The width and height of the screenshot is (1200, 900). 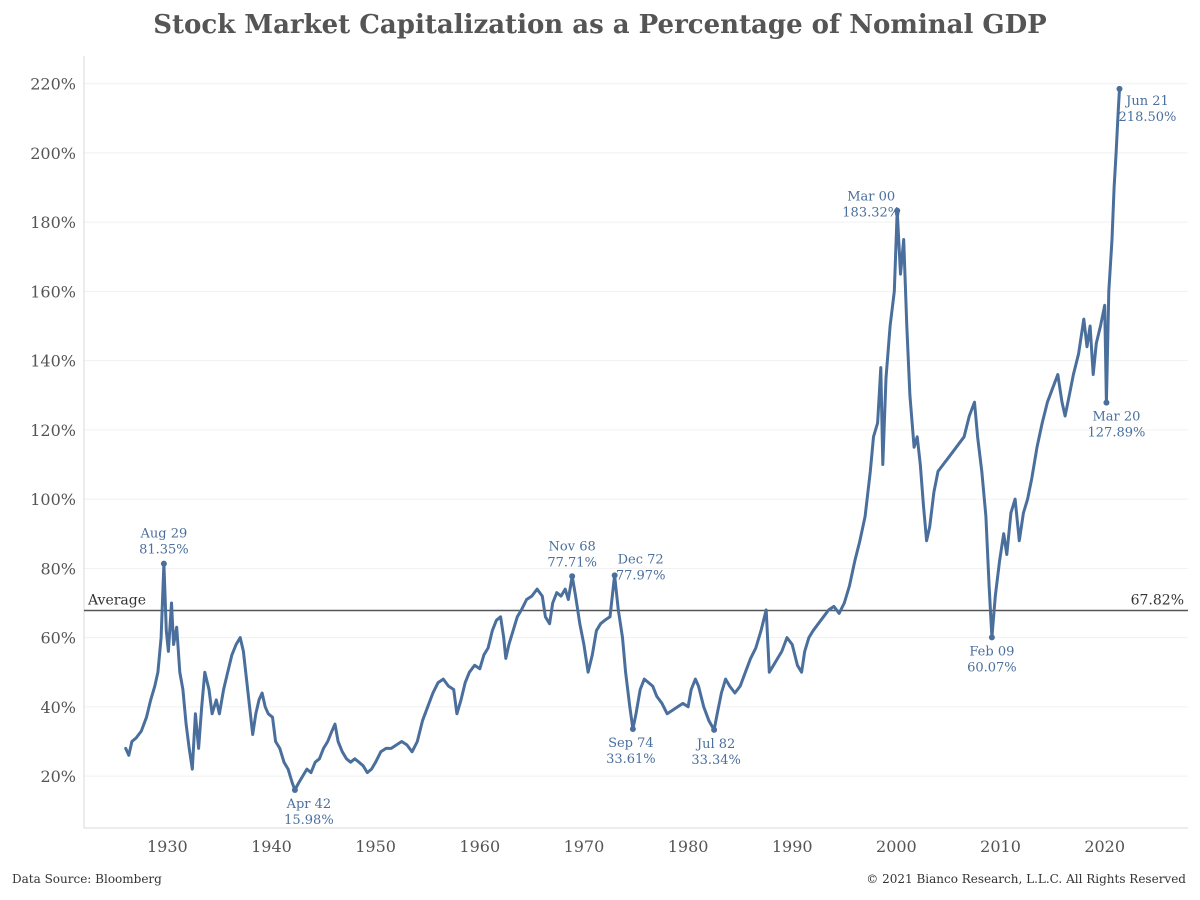 I want to click on average-value-label: 67.82%, so click(x=1157, y=601).